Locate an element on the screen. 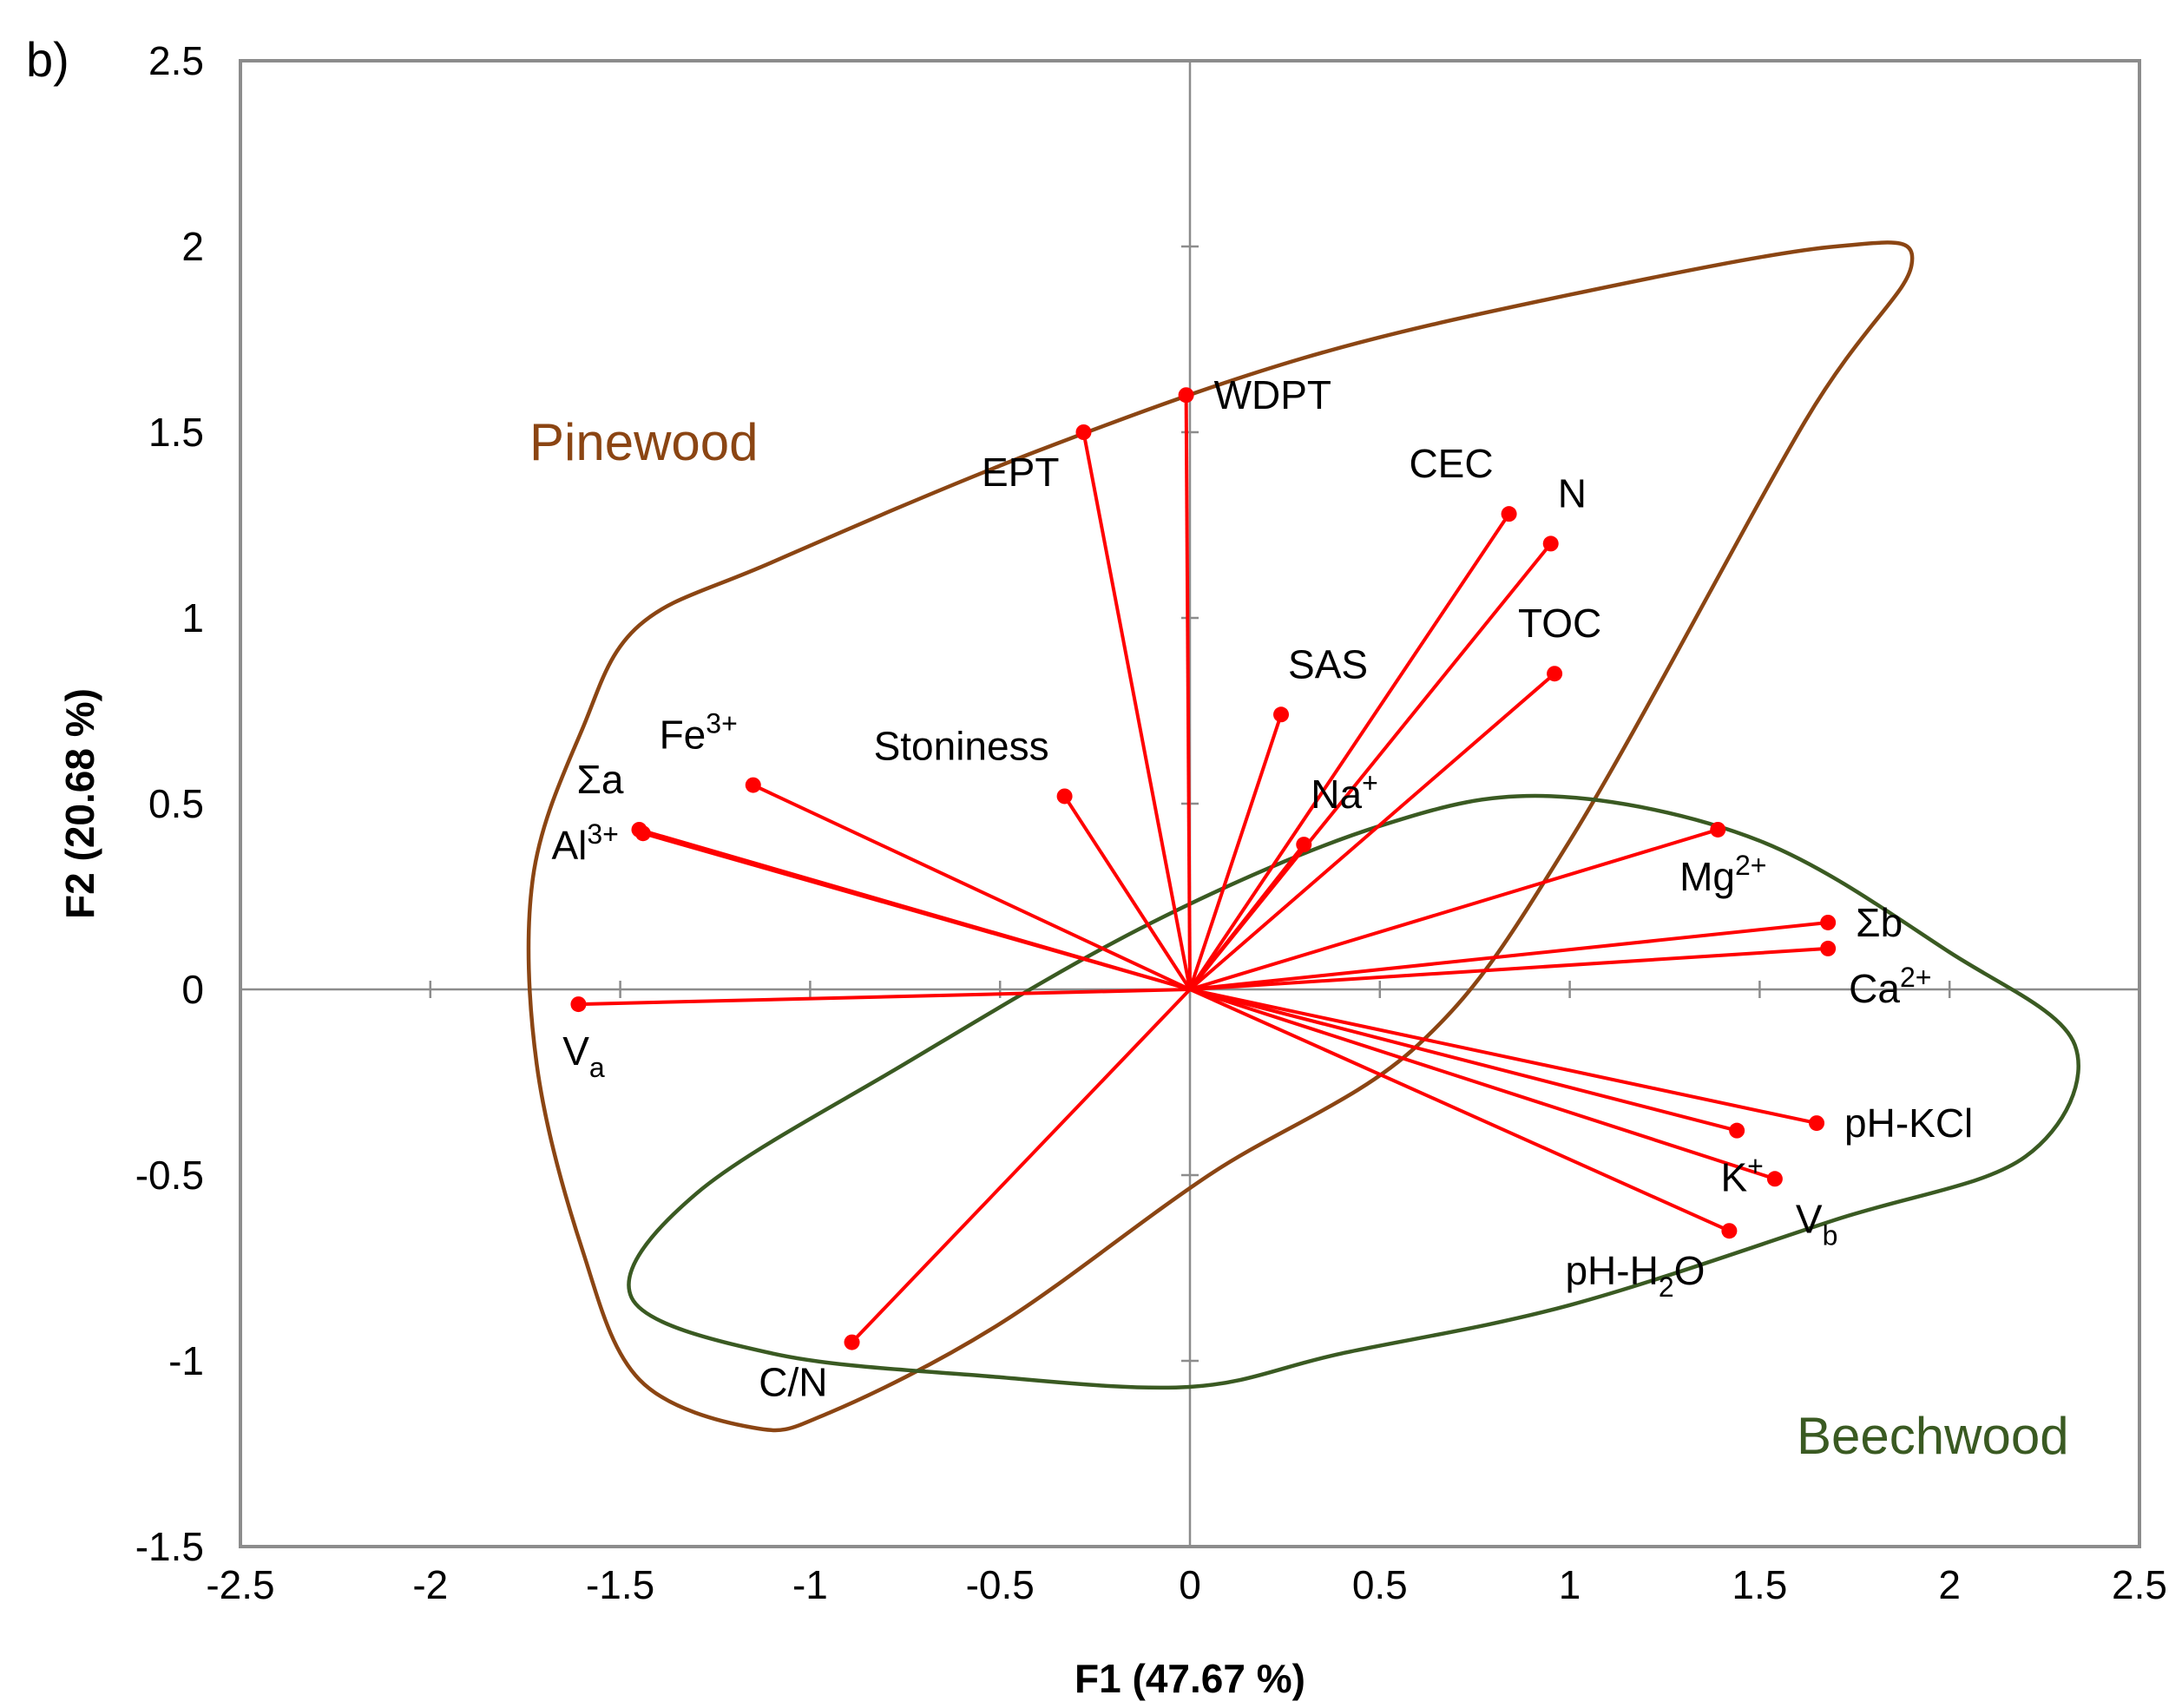  y-tick-label: 0 is located at coordinates (192, 989).